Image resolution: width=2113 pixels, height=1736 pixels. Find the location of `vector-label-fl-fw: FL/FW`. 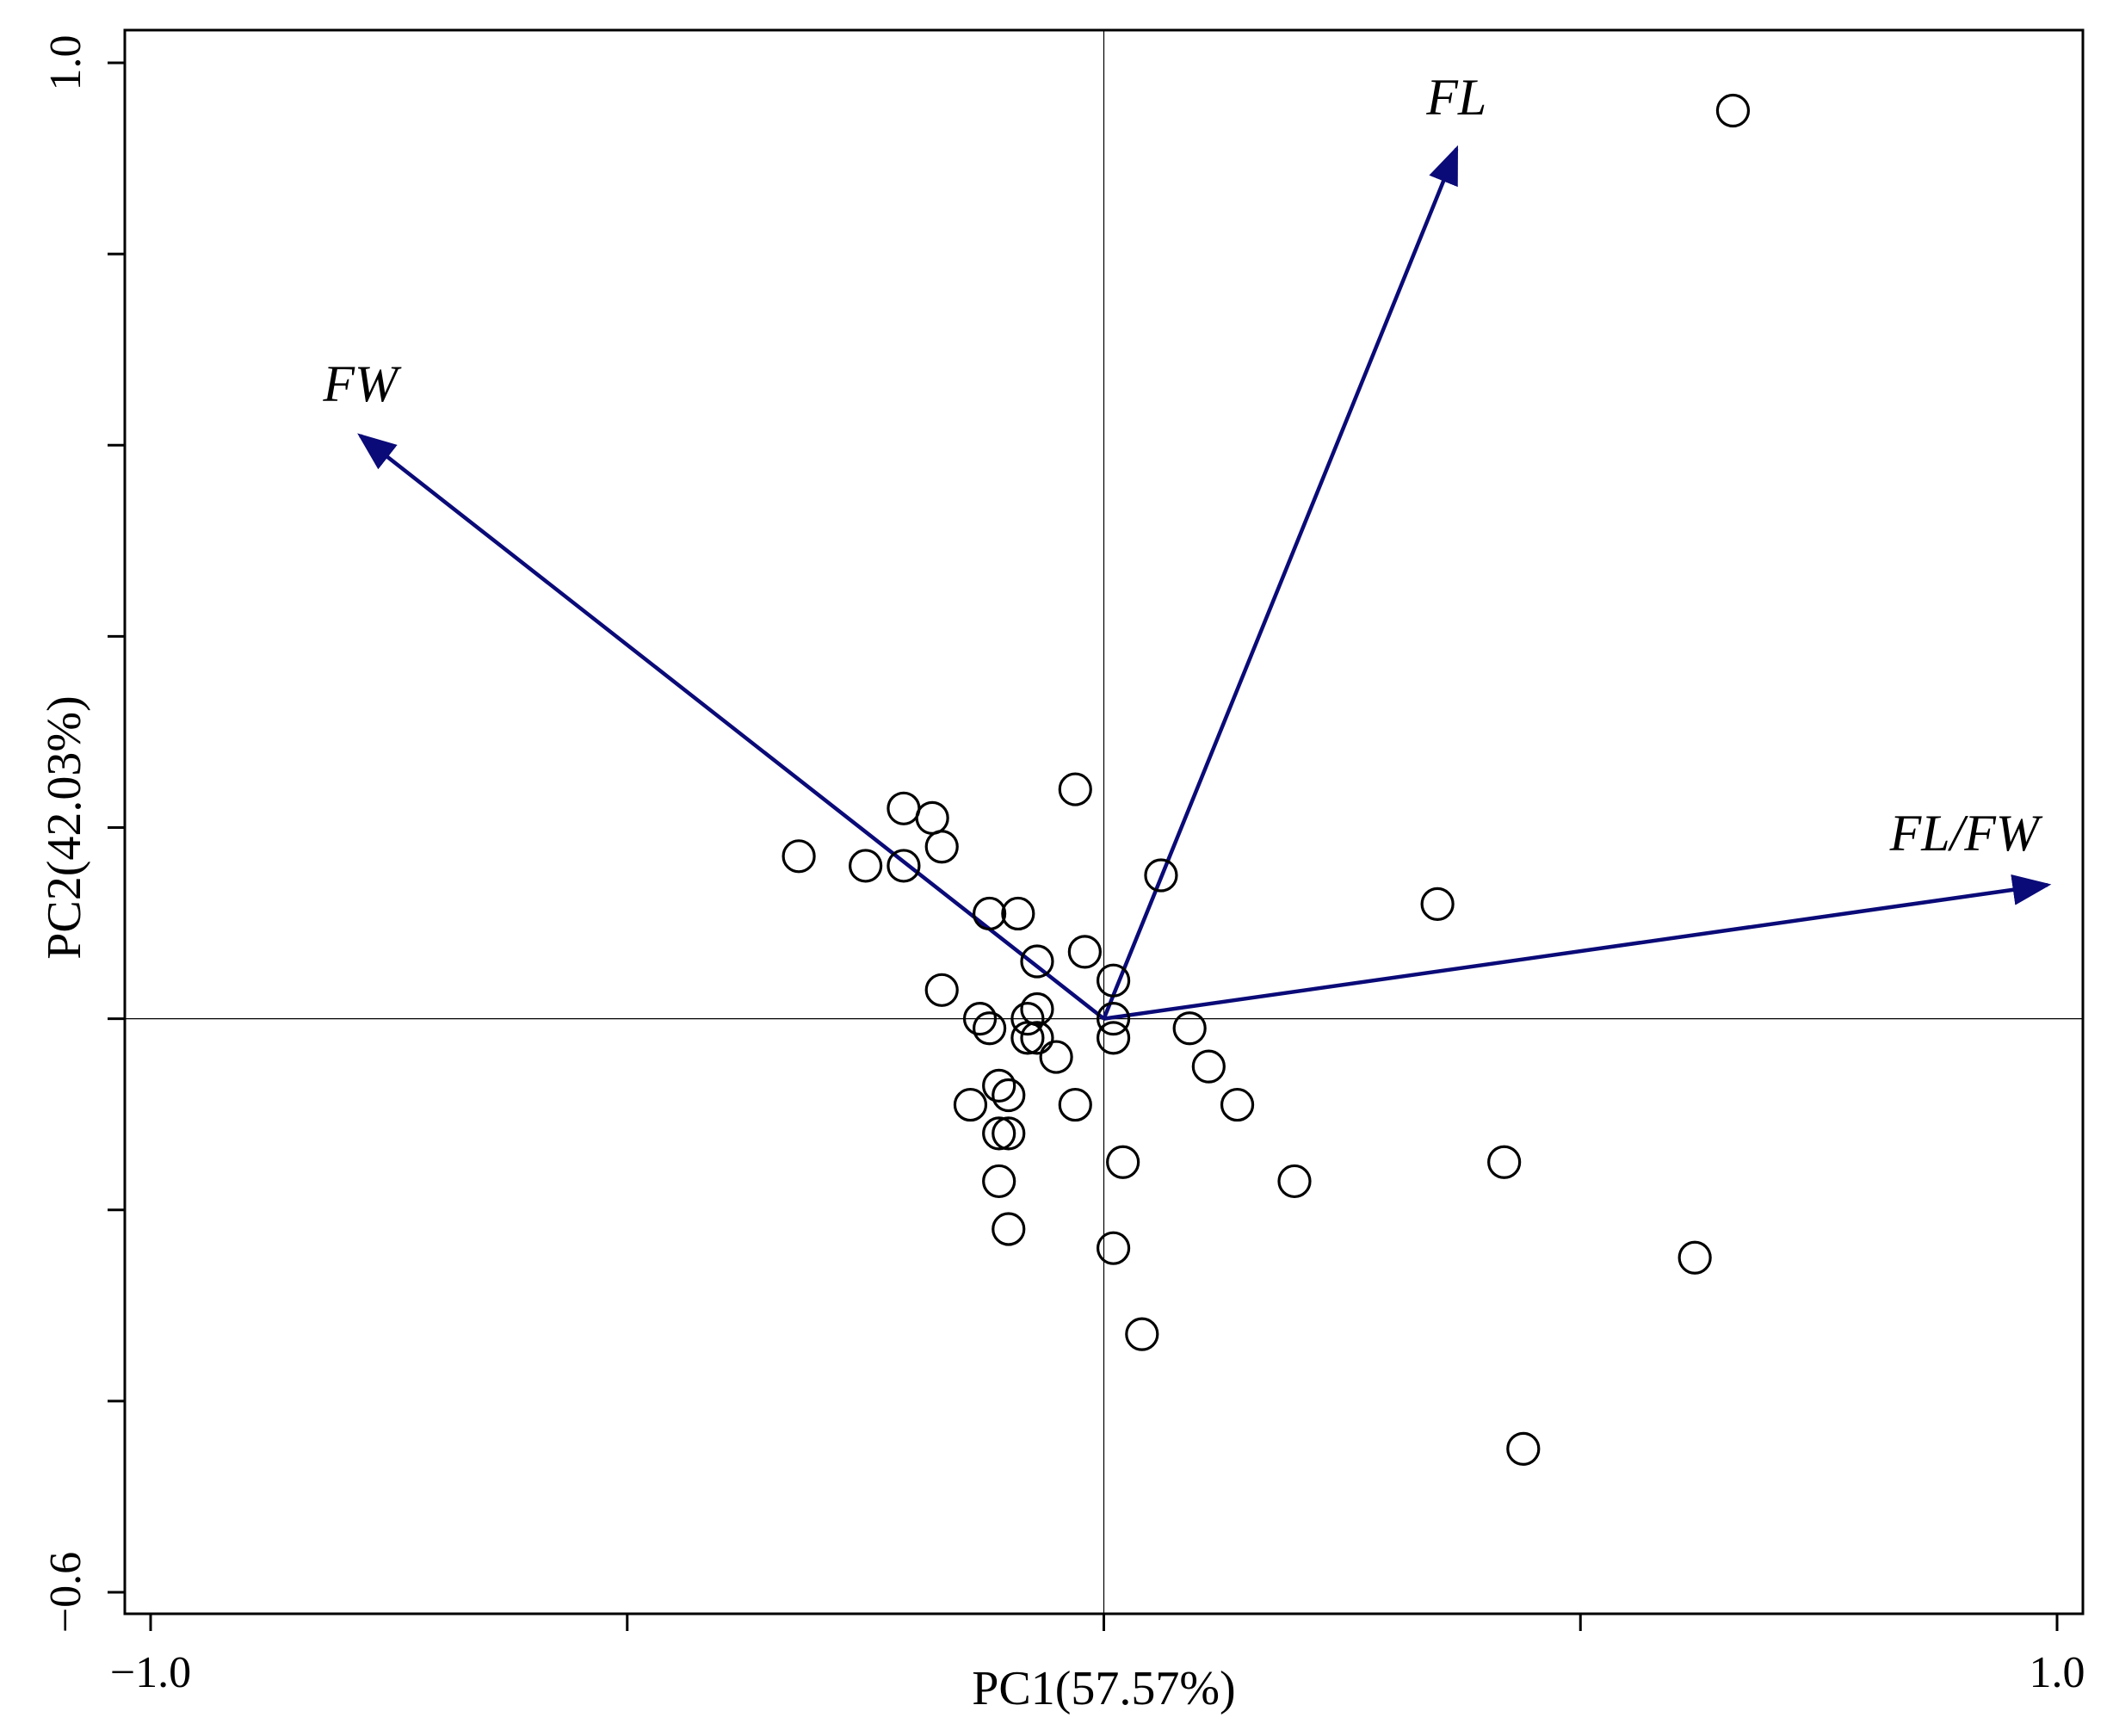

vector-label-fl-fw: FL/FW is located at coordinates (1966, 833).